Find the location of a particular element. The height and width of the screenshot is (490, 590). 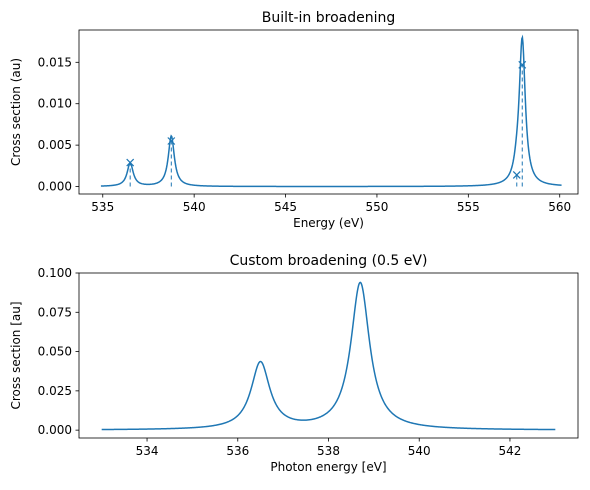

y-tick-label: 0.015 is located at coordinates (55, 62).